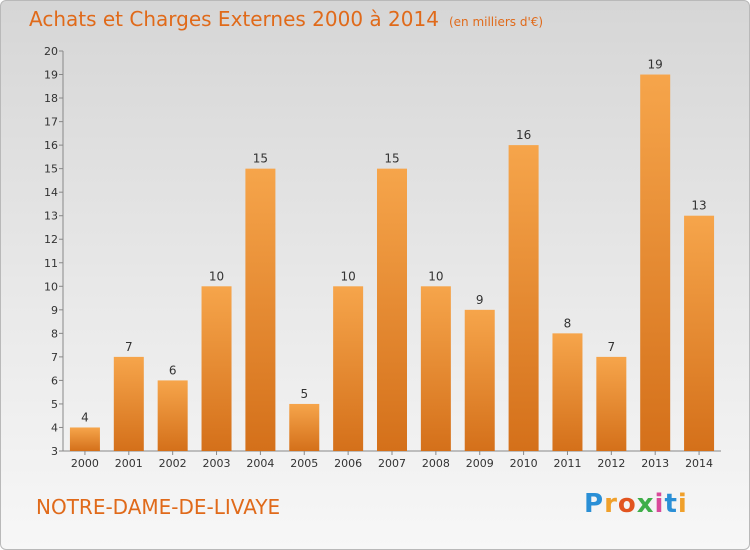 The height and width of the screenshot is (550, 750). Describe the element at coordinates (496, 22) in the screenshot. I see `chart-unit: (en milliers d'€)` at that location.